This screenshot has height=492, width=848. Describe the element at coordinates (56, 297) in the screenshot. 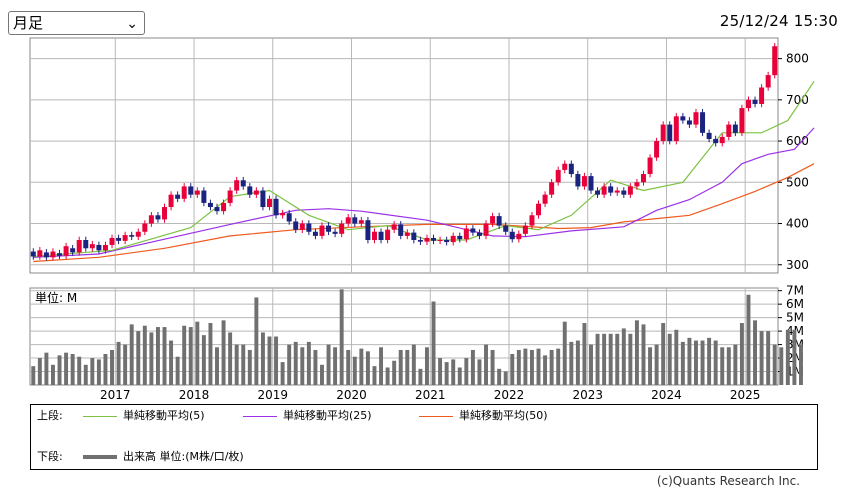

I see `volume-axis-label: 単位: M` at that location.